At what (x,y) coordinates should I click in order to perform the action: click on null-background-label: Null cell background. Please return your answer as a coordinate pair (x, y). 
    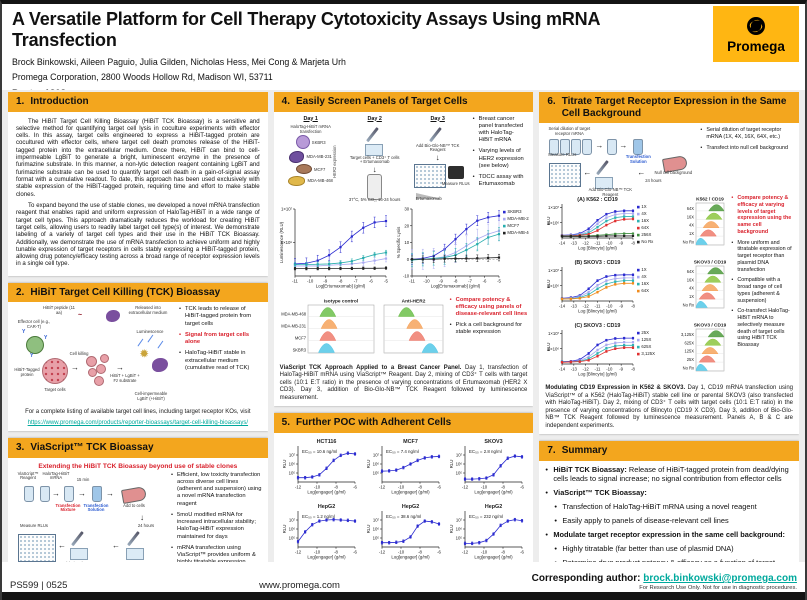
    Looking at the image, I should click on (673, 172).